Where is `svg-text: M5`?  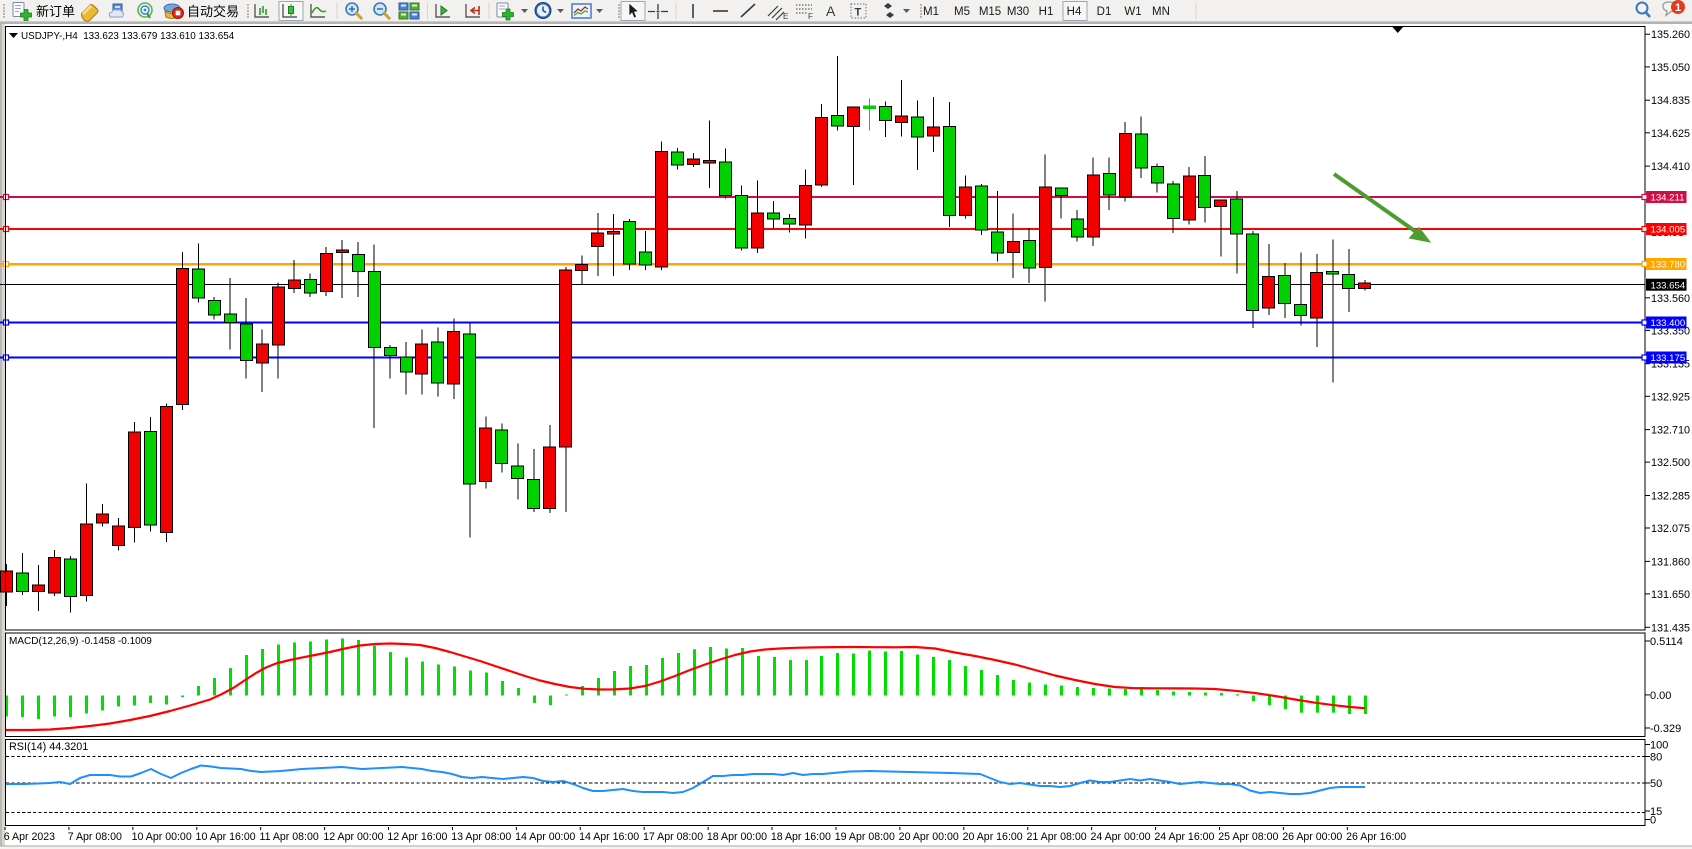 svg-text: M5 is located at coordinates (962, 12).